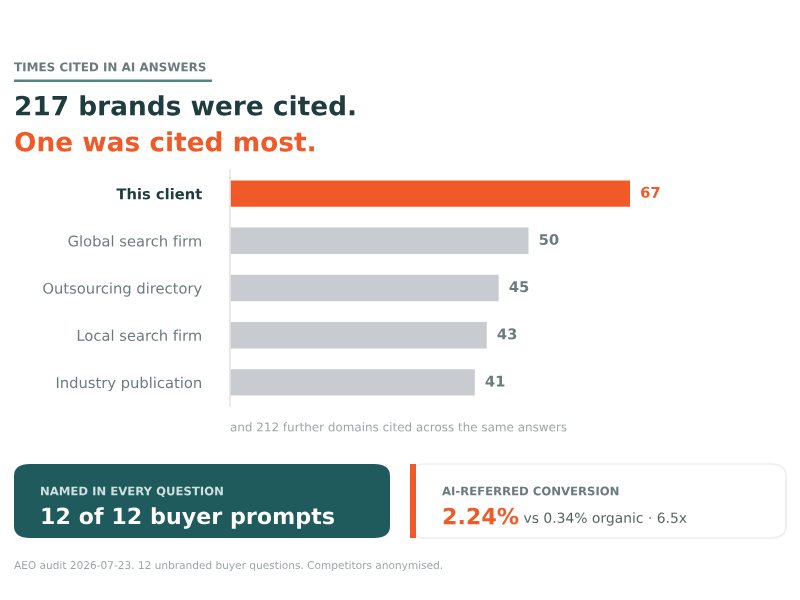  Describe the element at coordinates (185, 105) in the screenshot. I see `chart-subtitle: 217 brands were cited.` at that location.